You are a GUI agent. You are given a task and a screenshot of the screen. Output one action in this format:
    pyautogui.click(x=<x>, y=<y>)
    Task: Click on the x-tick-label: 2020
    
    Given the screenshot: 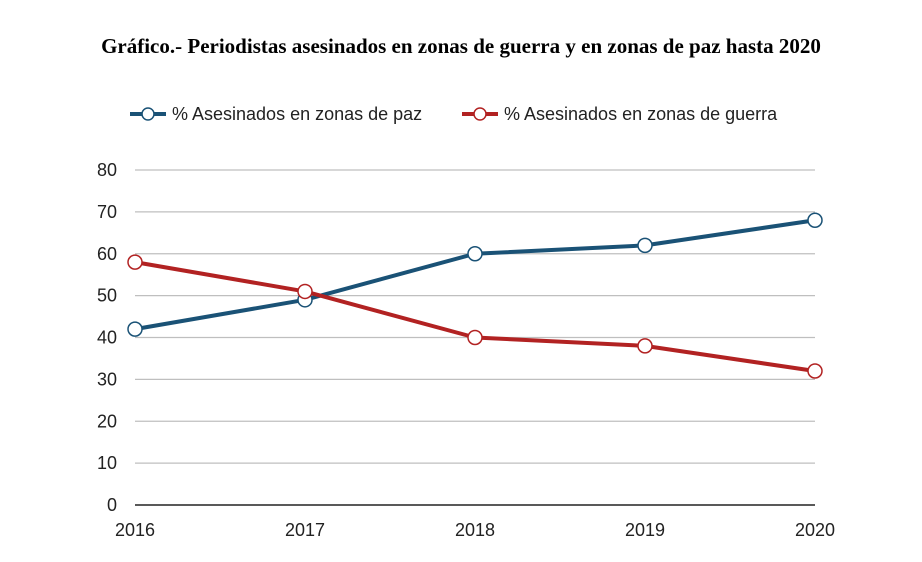 What is the action you would take?
    pyautogui.click(x=815, y=530)
    